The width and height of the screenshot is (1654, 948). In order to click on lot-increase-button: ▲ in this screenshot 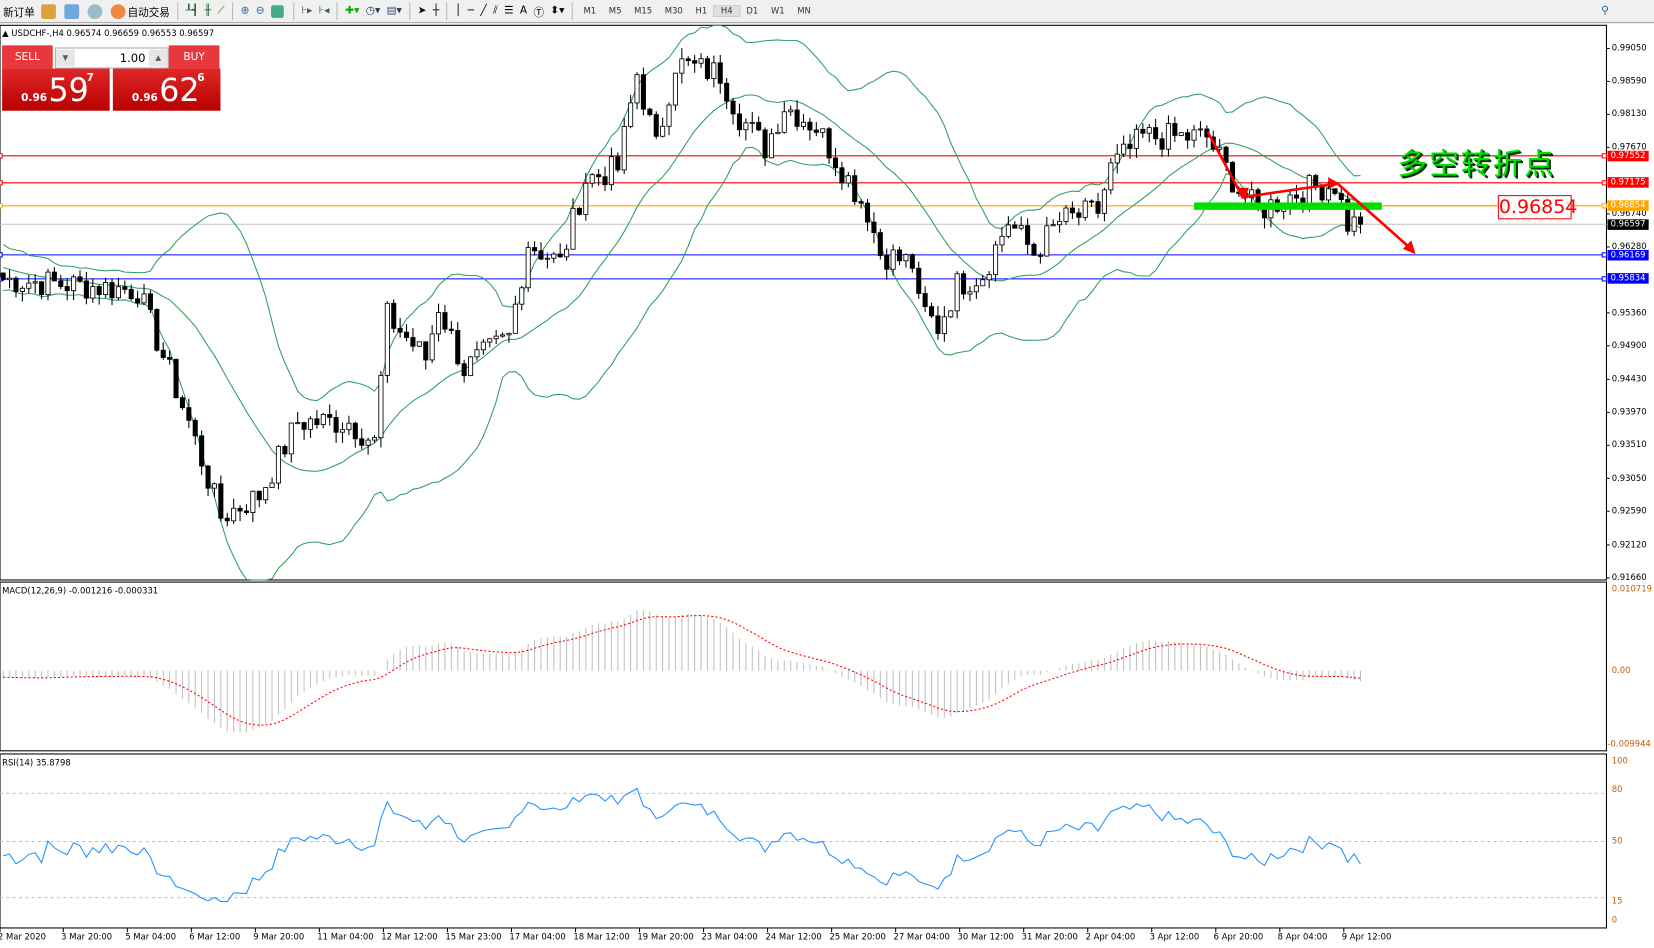, I will do `click(158, 58)`.